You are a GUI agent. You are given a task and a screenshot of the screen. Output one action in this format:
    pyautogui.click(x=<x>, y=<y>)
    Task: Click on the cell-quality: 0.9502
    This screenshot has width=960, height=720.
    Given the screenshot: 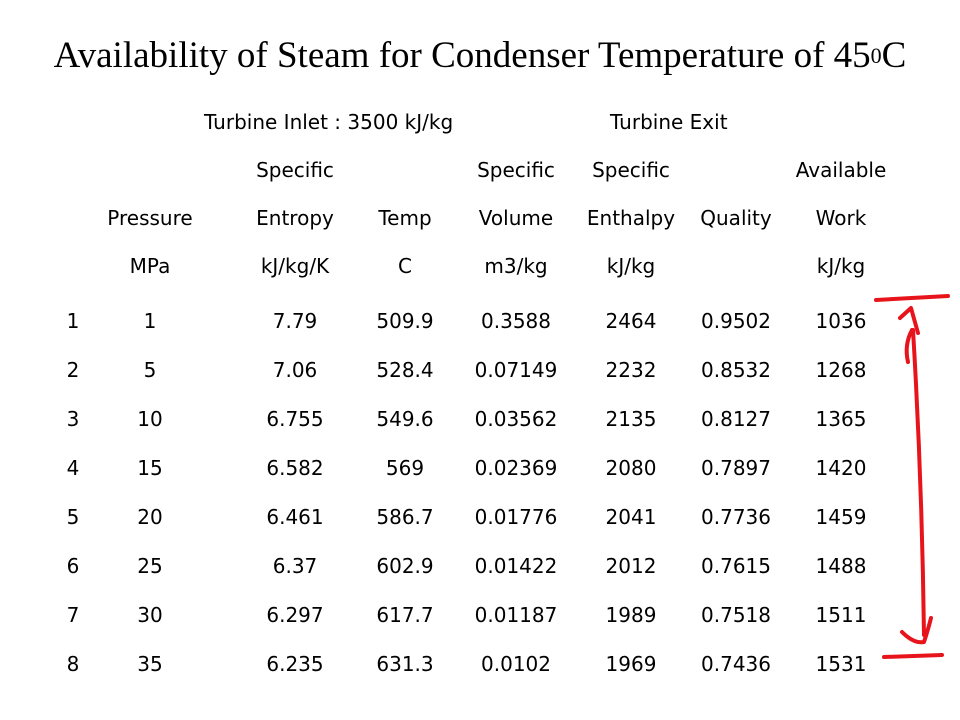 What is the action you would take?
    pyautogui.click(x=736, y=321)
    